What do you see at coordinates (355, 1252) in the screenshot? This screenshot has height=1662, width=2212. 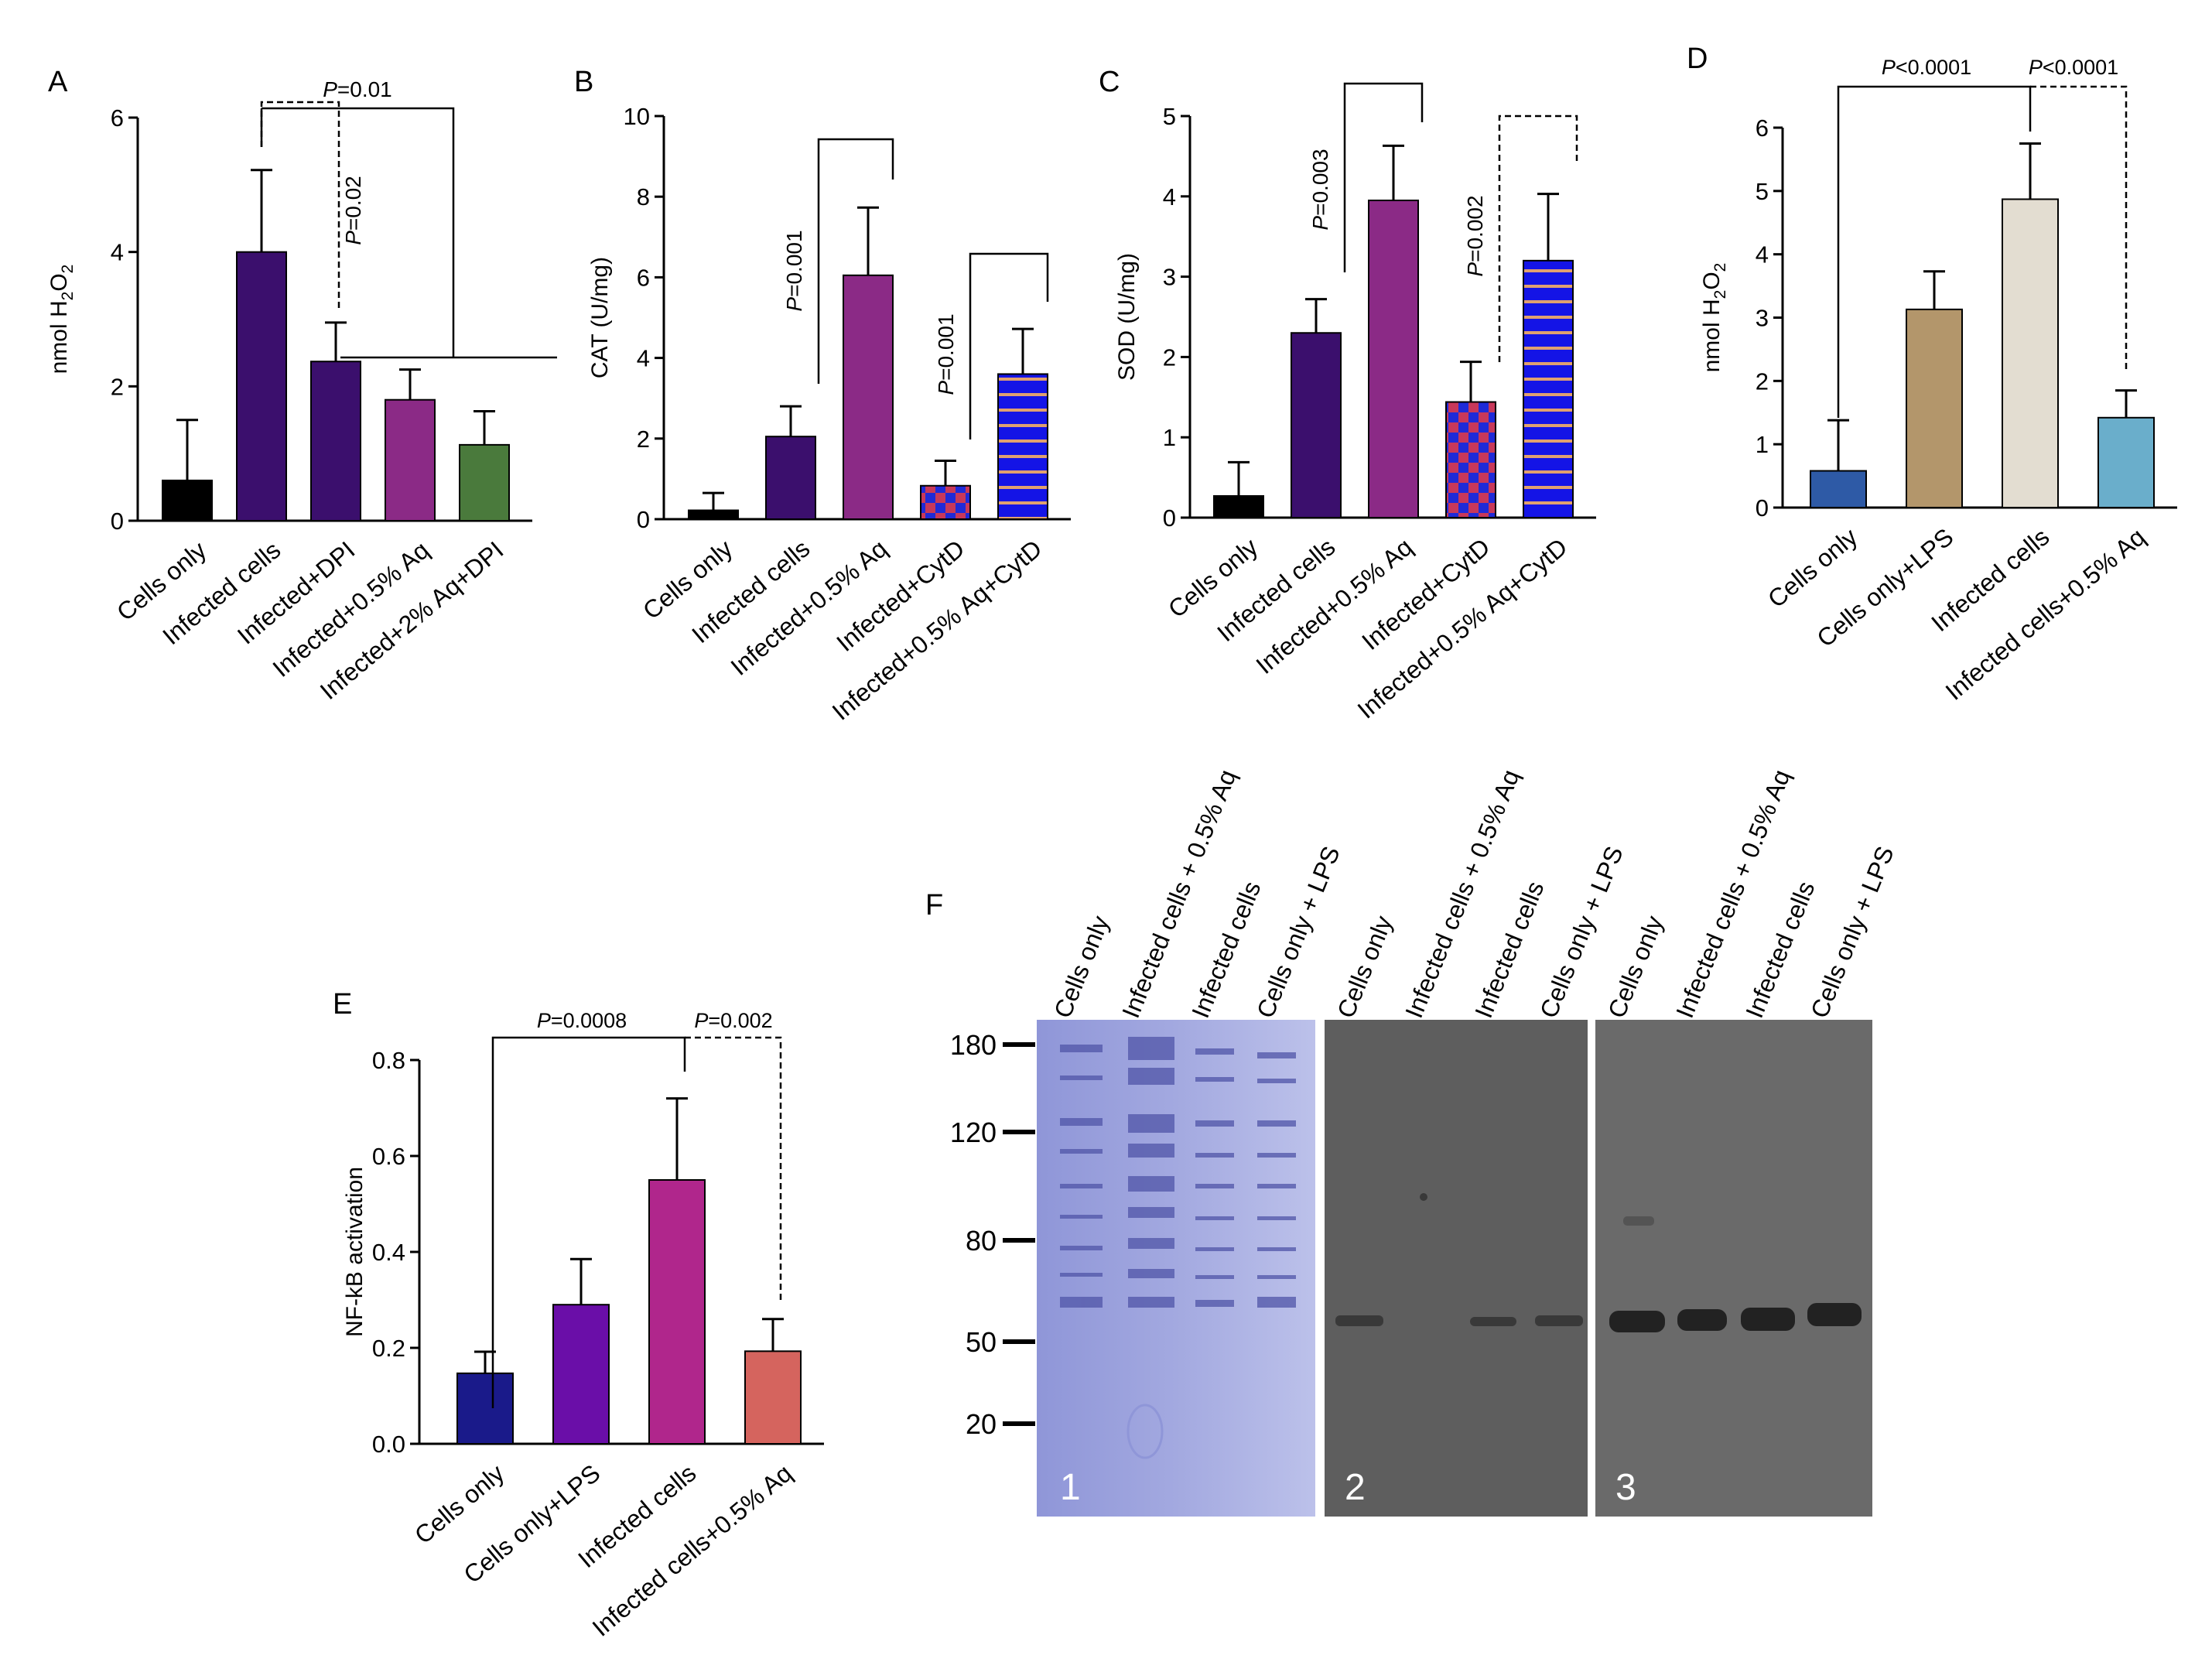 I see `y-axis-label: NF-kB activation` at bounding box center [355, 1252].